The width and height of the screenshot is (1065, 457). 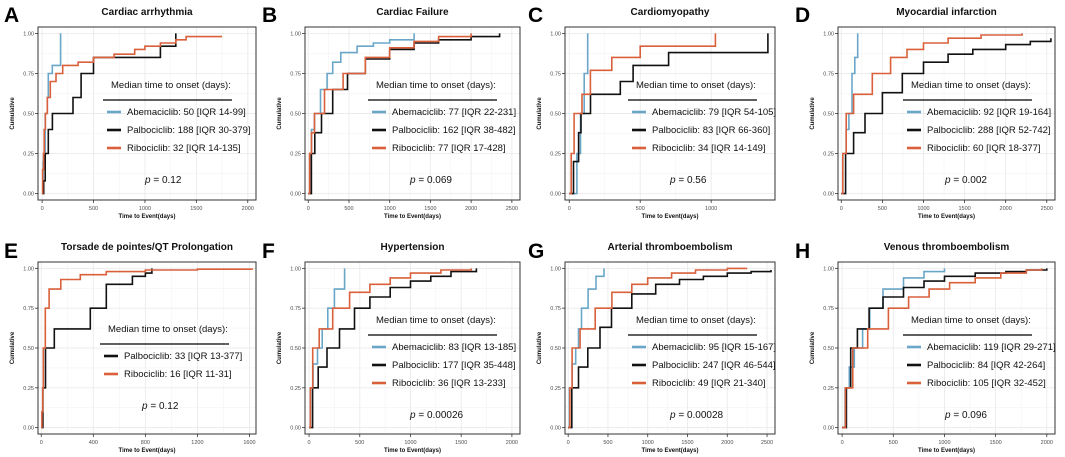 I want to click on panel-title: Cardiomyopathy, so click(x=670, y=12).